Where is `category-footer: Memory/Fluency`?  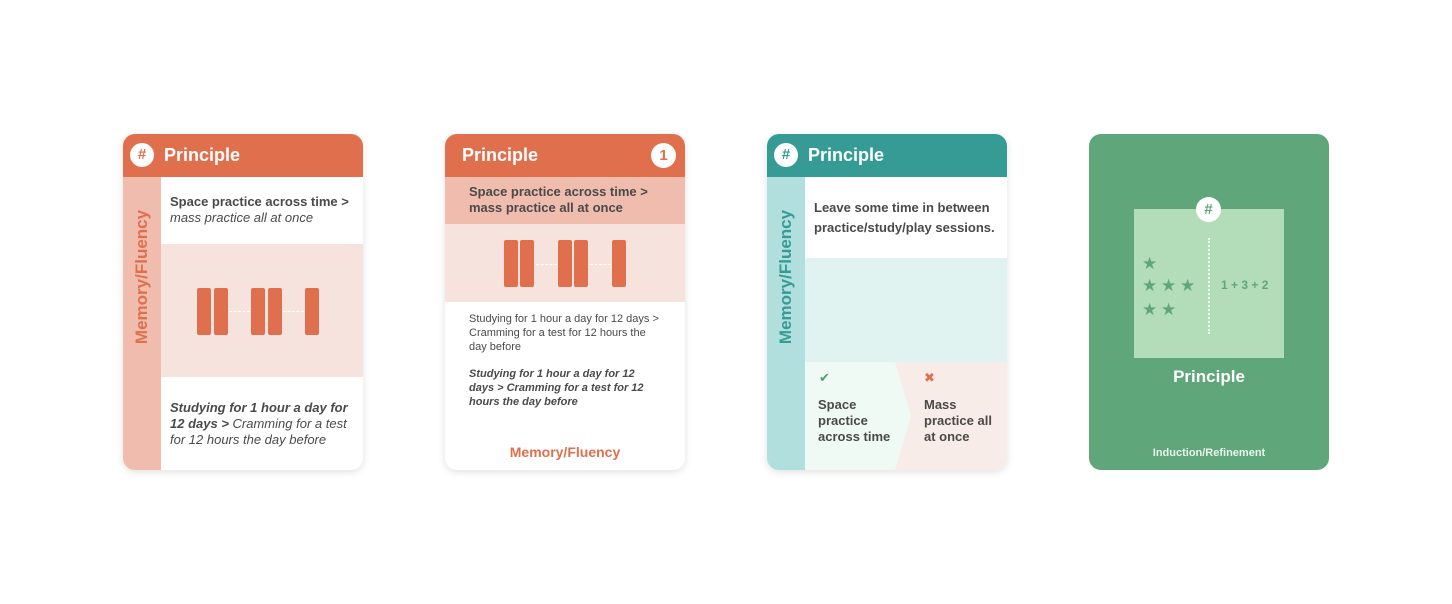 category-footer: Memory/Fluency is located at coordinates (565, 452).